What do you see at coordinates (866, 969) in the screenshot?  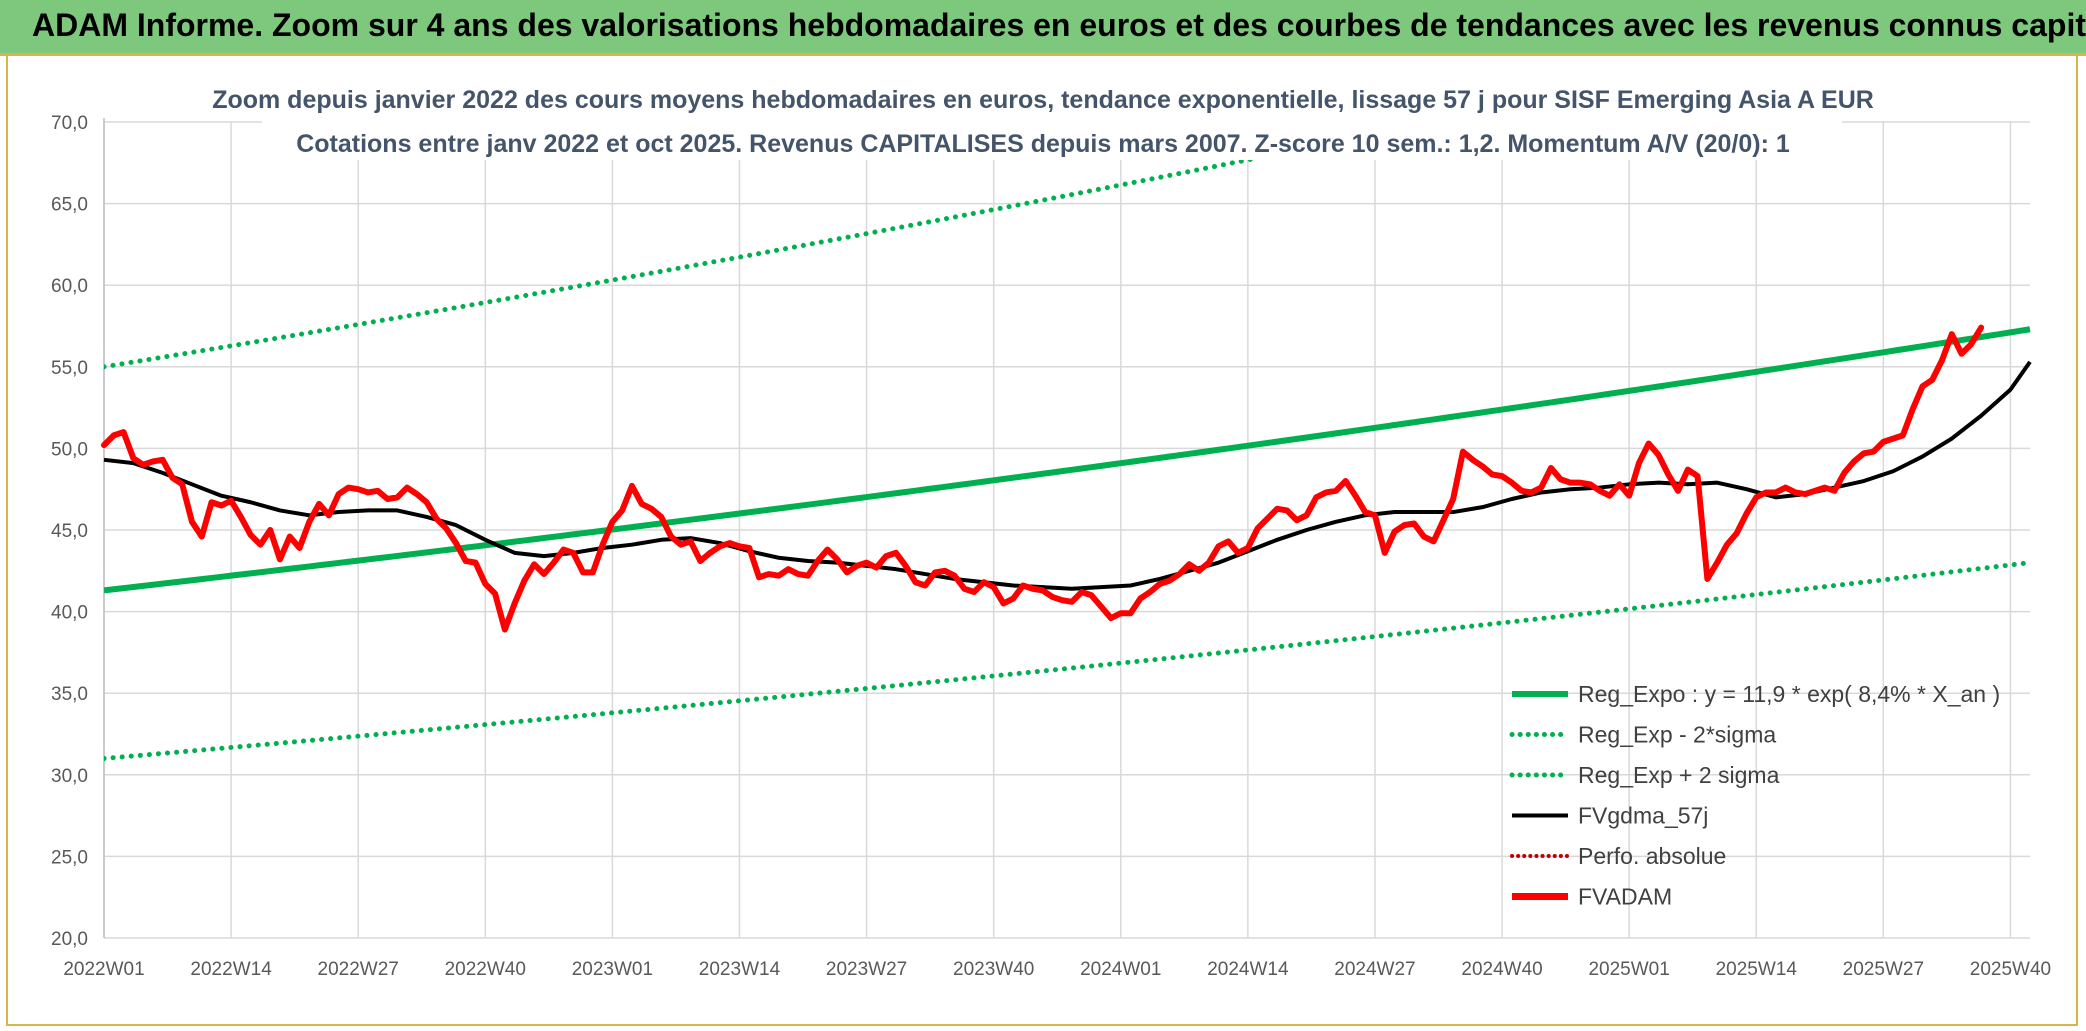 I see `x-tick-label: 2023W27` at bounding box center [866, 969].